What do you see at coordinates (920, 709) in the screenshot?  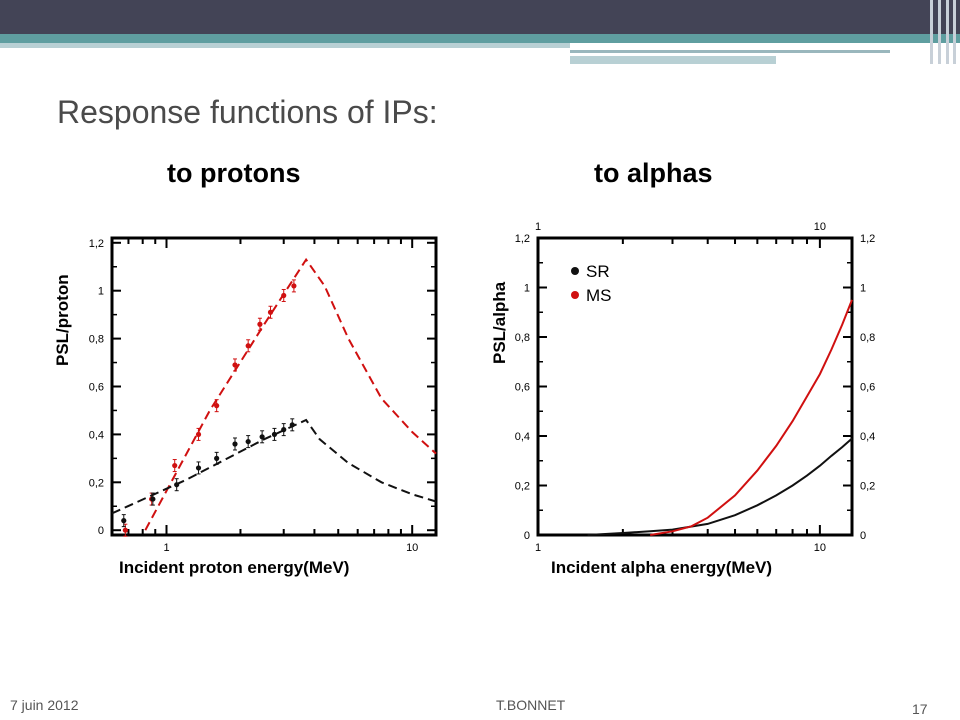 I see `footer-page-number: 17` at bounding box center [920, 709].